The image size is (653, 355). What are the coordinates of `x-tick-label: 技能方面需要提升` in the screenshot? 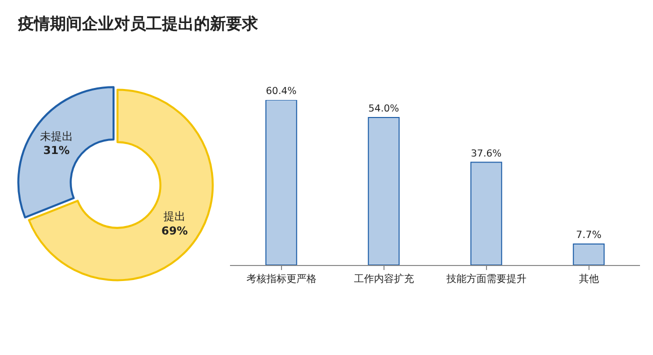 It's located at (485, 279).